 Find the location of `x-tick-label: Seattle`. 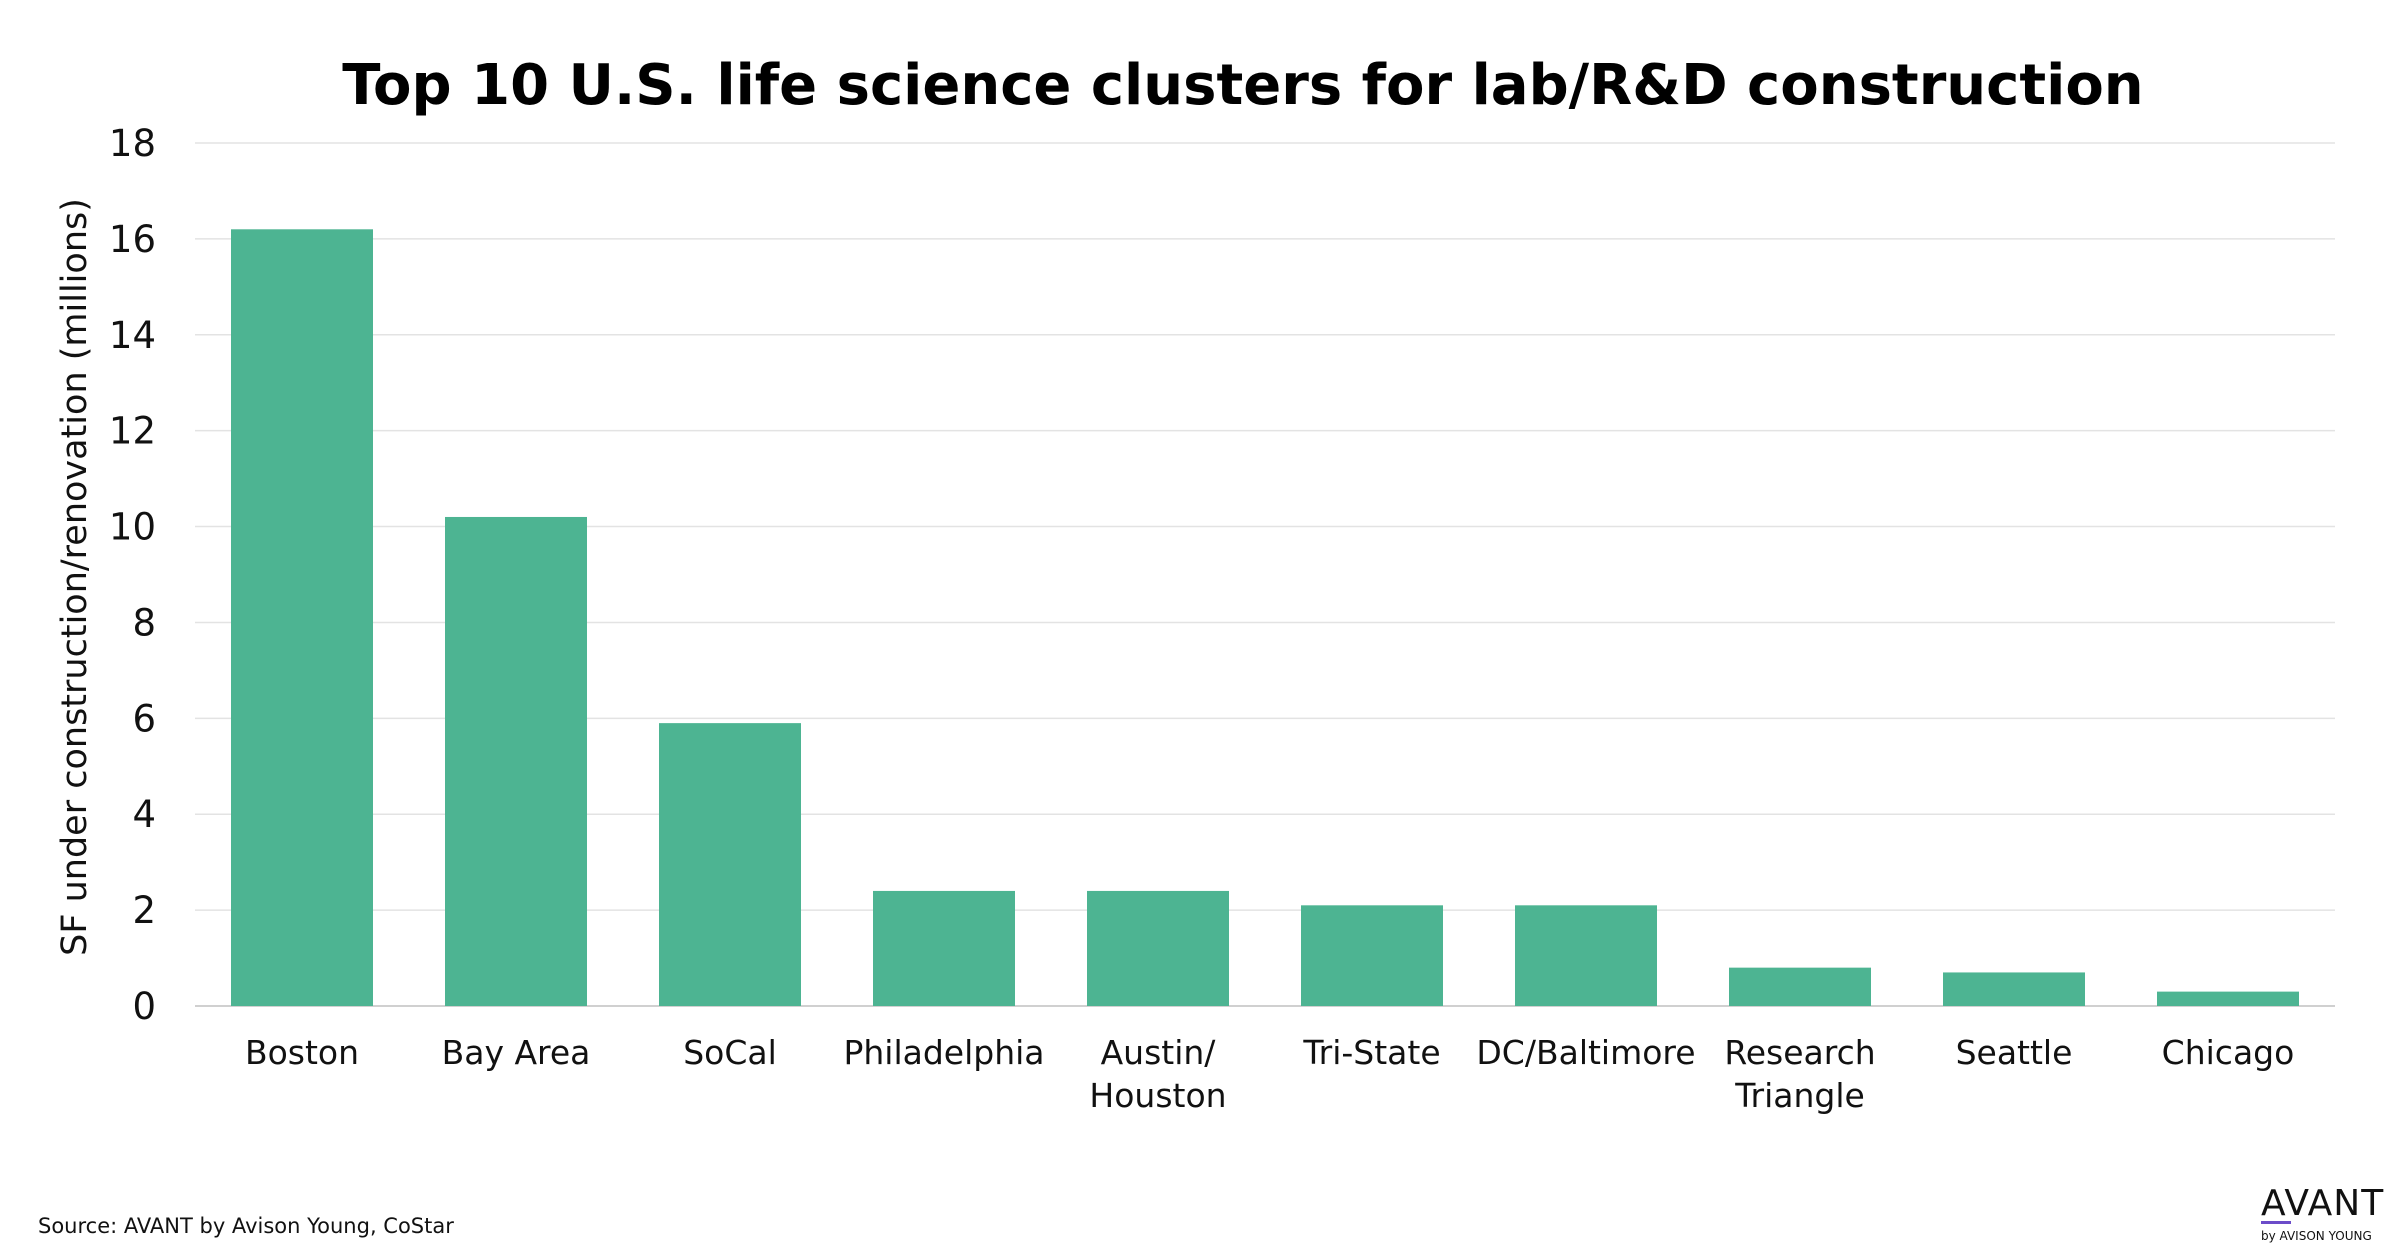

x-tick-label: Seattle is located at coordinates (2014, 1052).